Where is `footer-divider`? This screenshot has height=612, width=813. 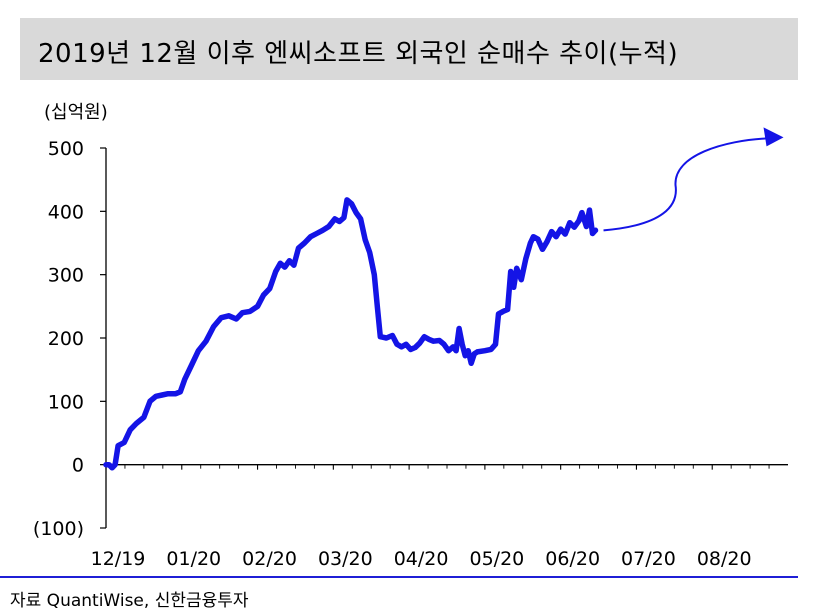 footer-divider is located at coordinates (399, 577).